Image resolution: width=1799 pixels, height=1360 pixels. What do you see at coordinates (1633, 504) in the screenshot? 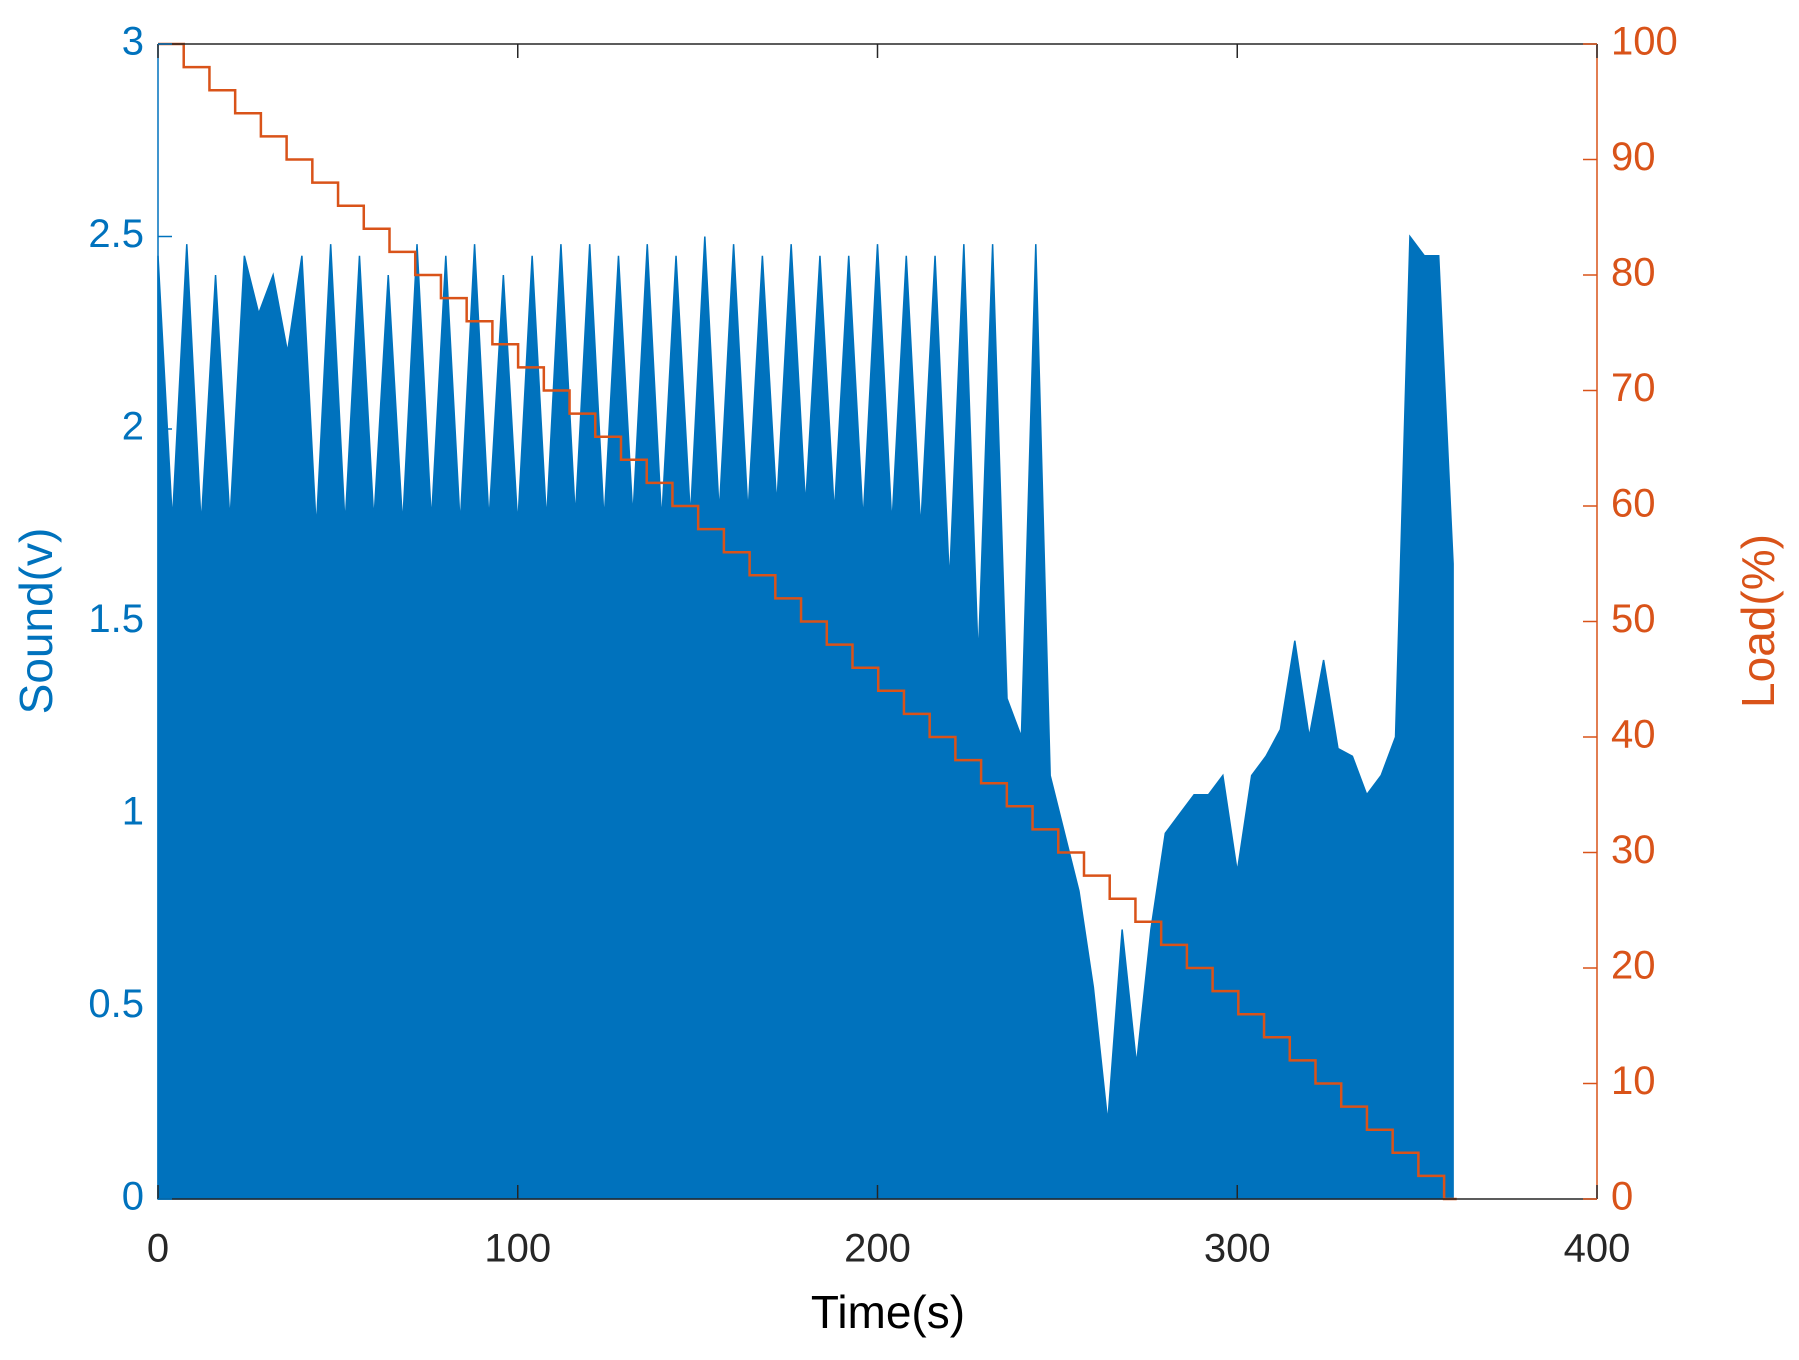
I see `y2-tick-label: 60` at bounding box center [1633, 504].